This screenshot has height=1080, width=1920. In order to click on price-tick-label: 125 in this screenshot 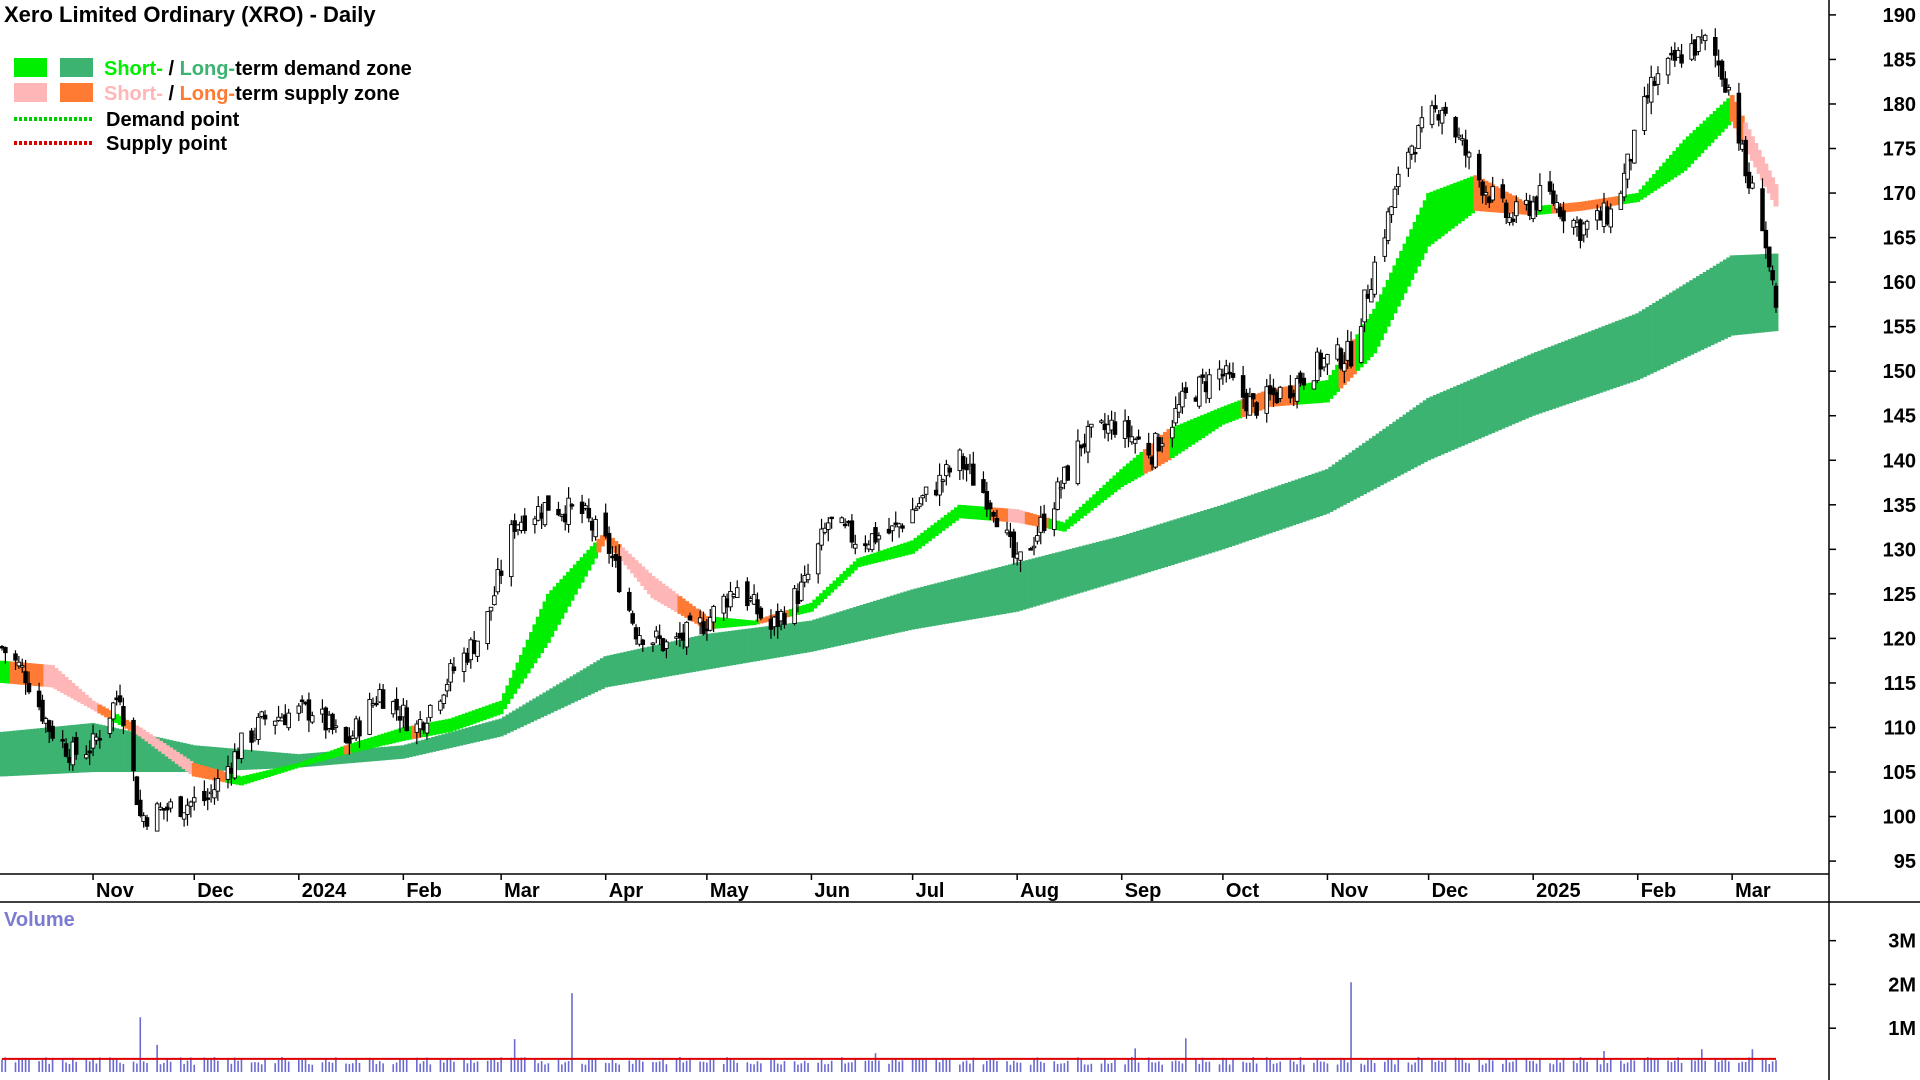, I will do `click(1899, 595)`.